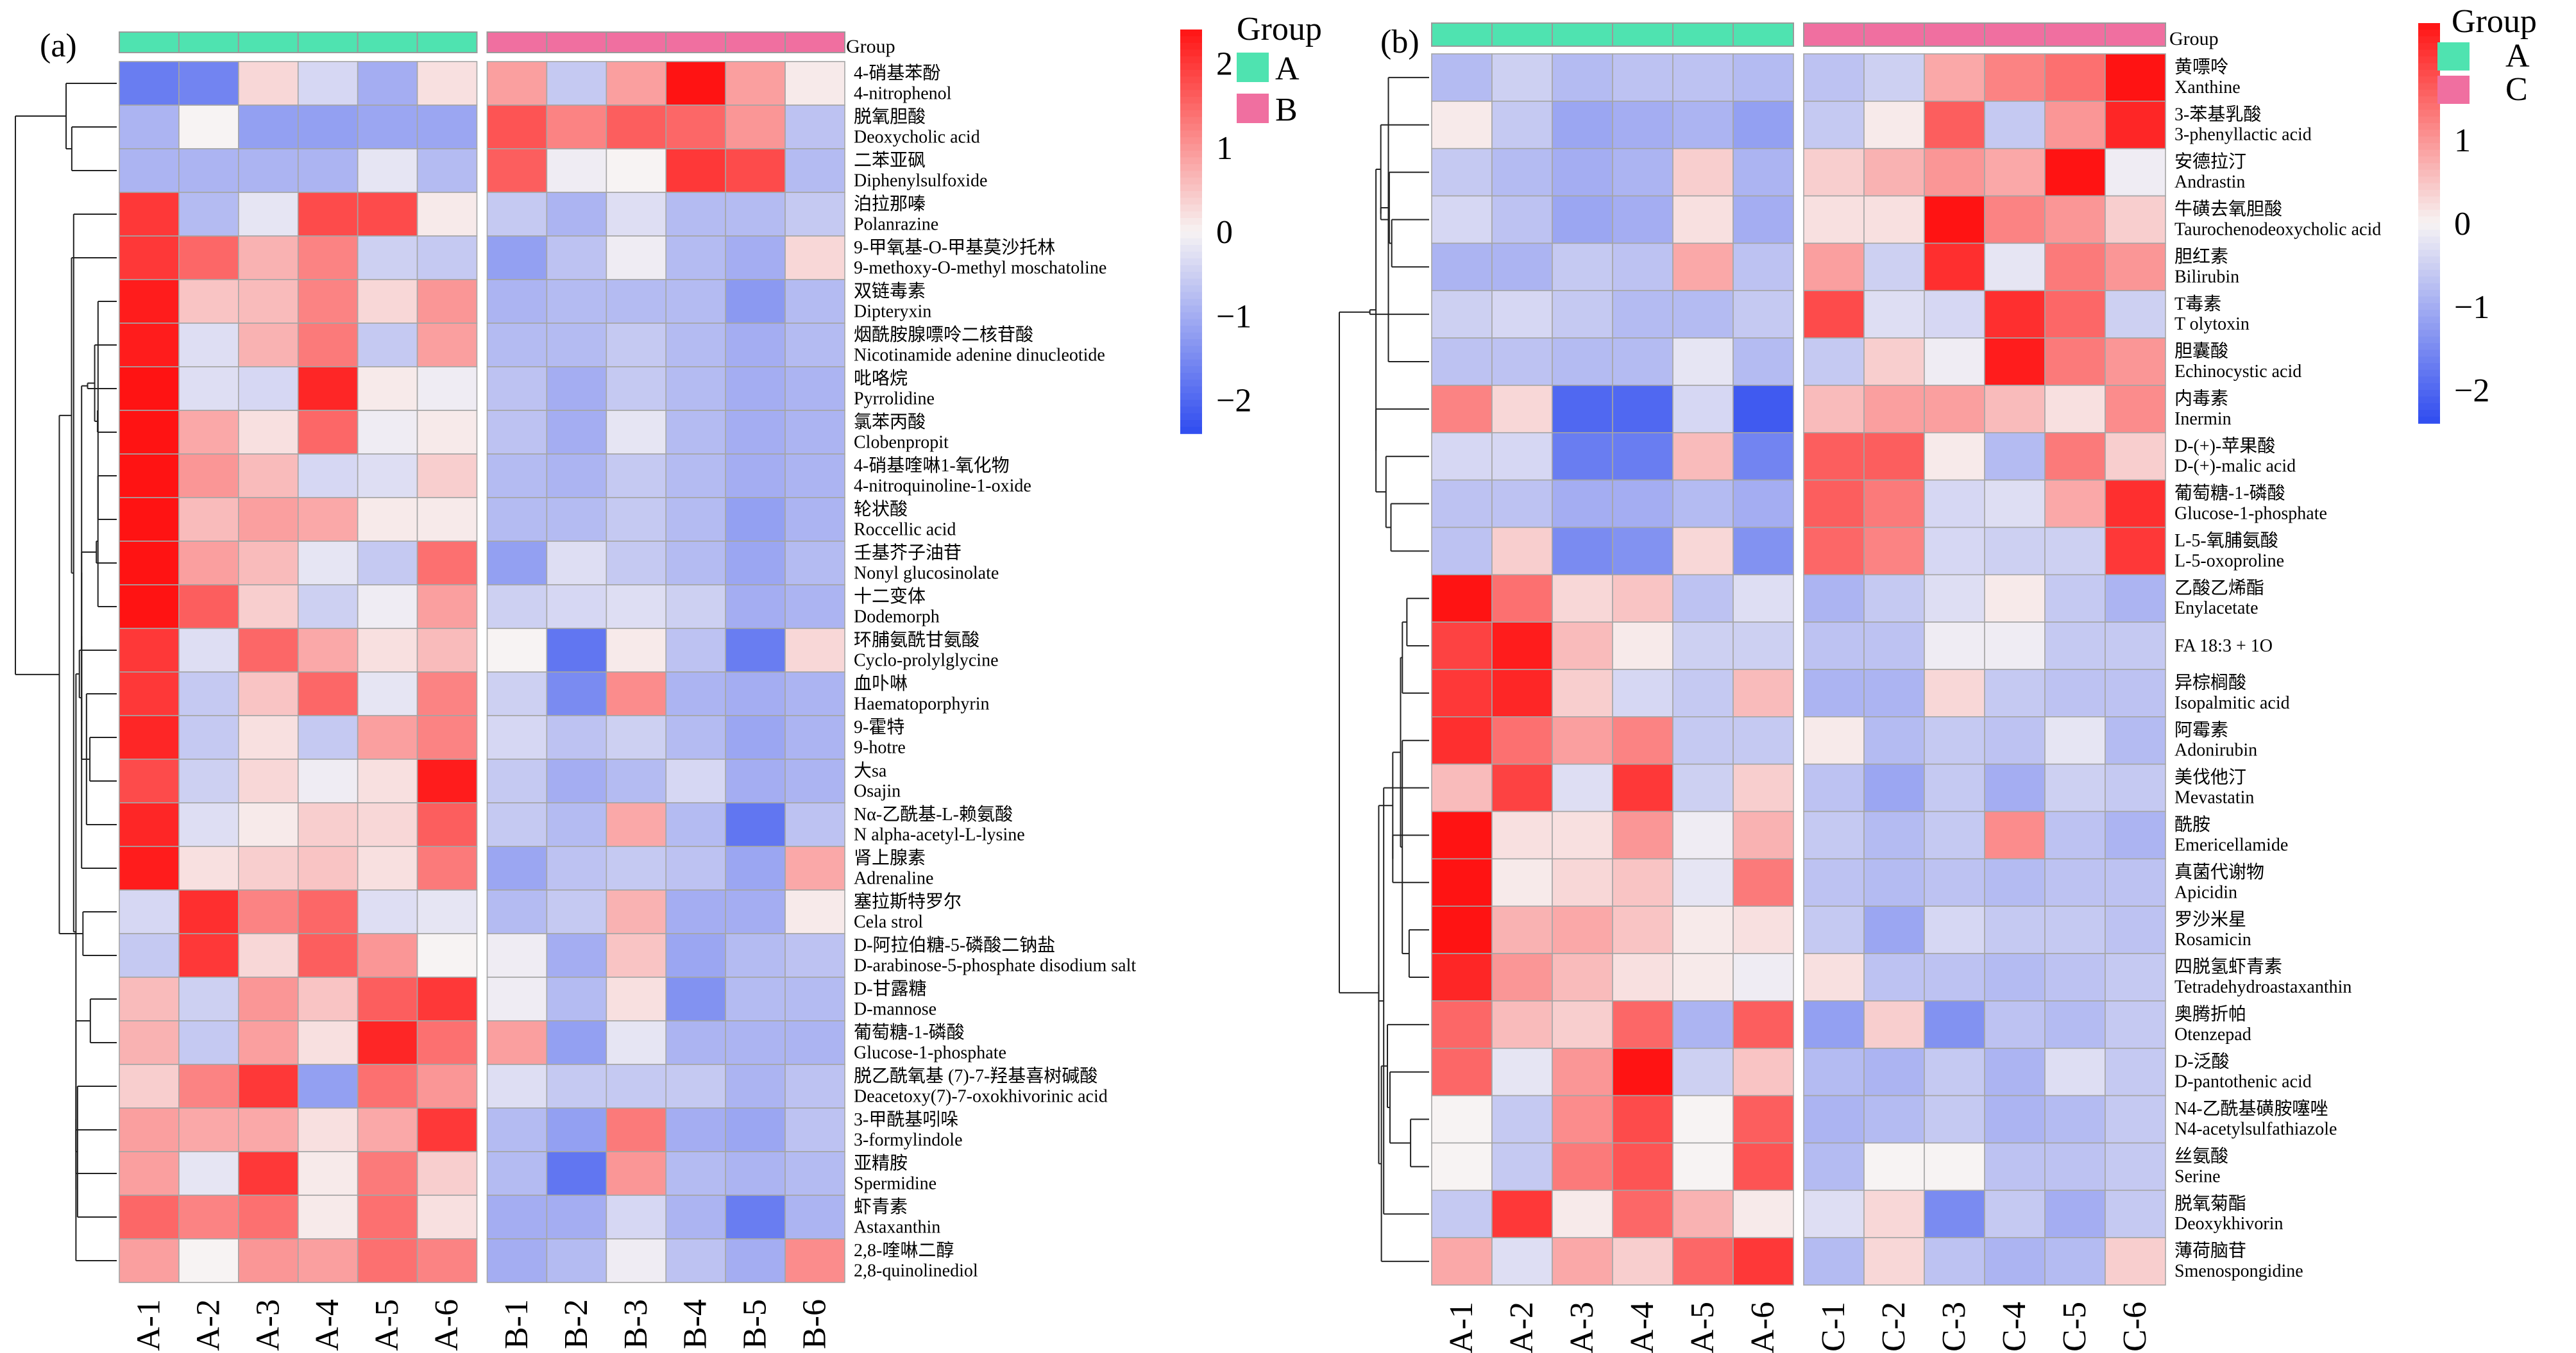 Image resolution: width=2576 pixels, height=1353 pixels. Describe the element at coordinates (2210, 1251) in the screenshot. I see `row-label-cn: 薄荷脑苷` at that location.